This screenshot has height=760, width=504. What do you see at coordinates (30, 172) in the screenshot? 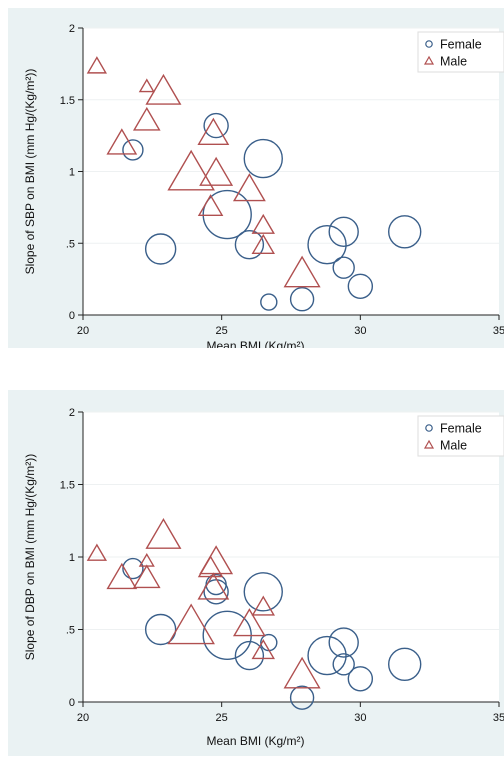
I see `y-axis-title: Slope of SBP on BMI (mm Hg/(Kg/m²))` at bounding box center [30, 172].